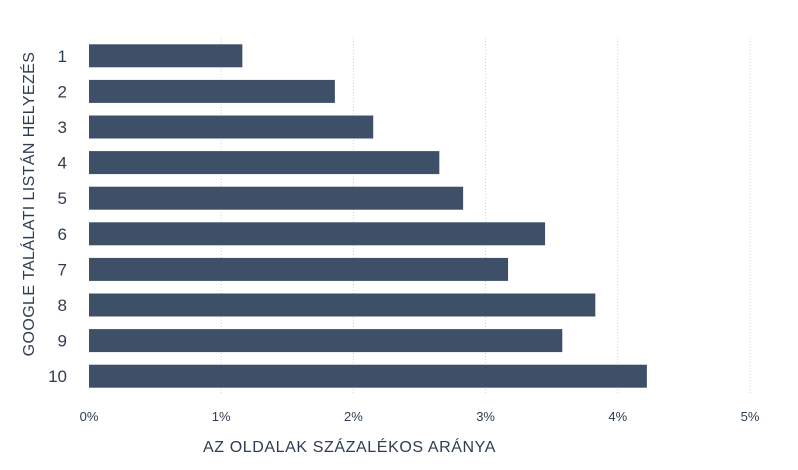  What do you see at coordinates (221, 416) in the screenshot?
I see `x-tick-label: 1%` at bounding box center [221, 416].